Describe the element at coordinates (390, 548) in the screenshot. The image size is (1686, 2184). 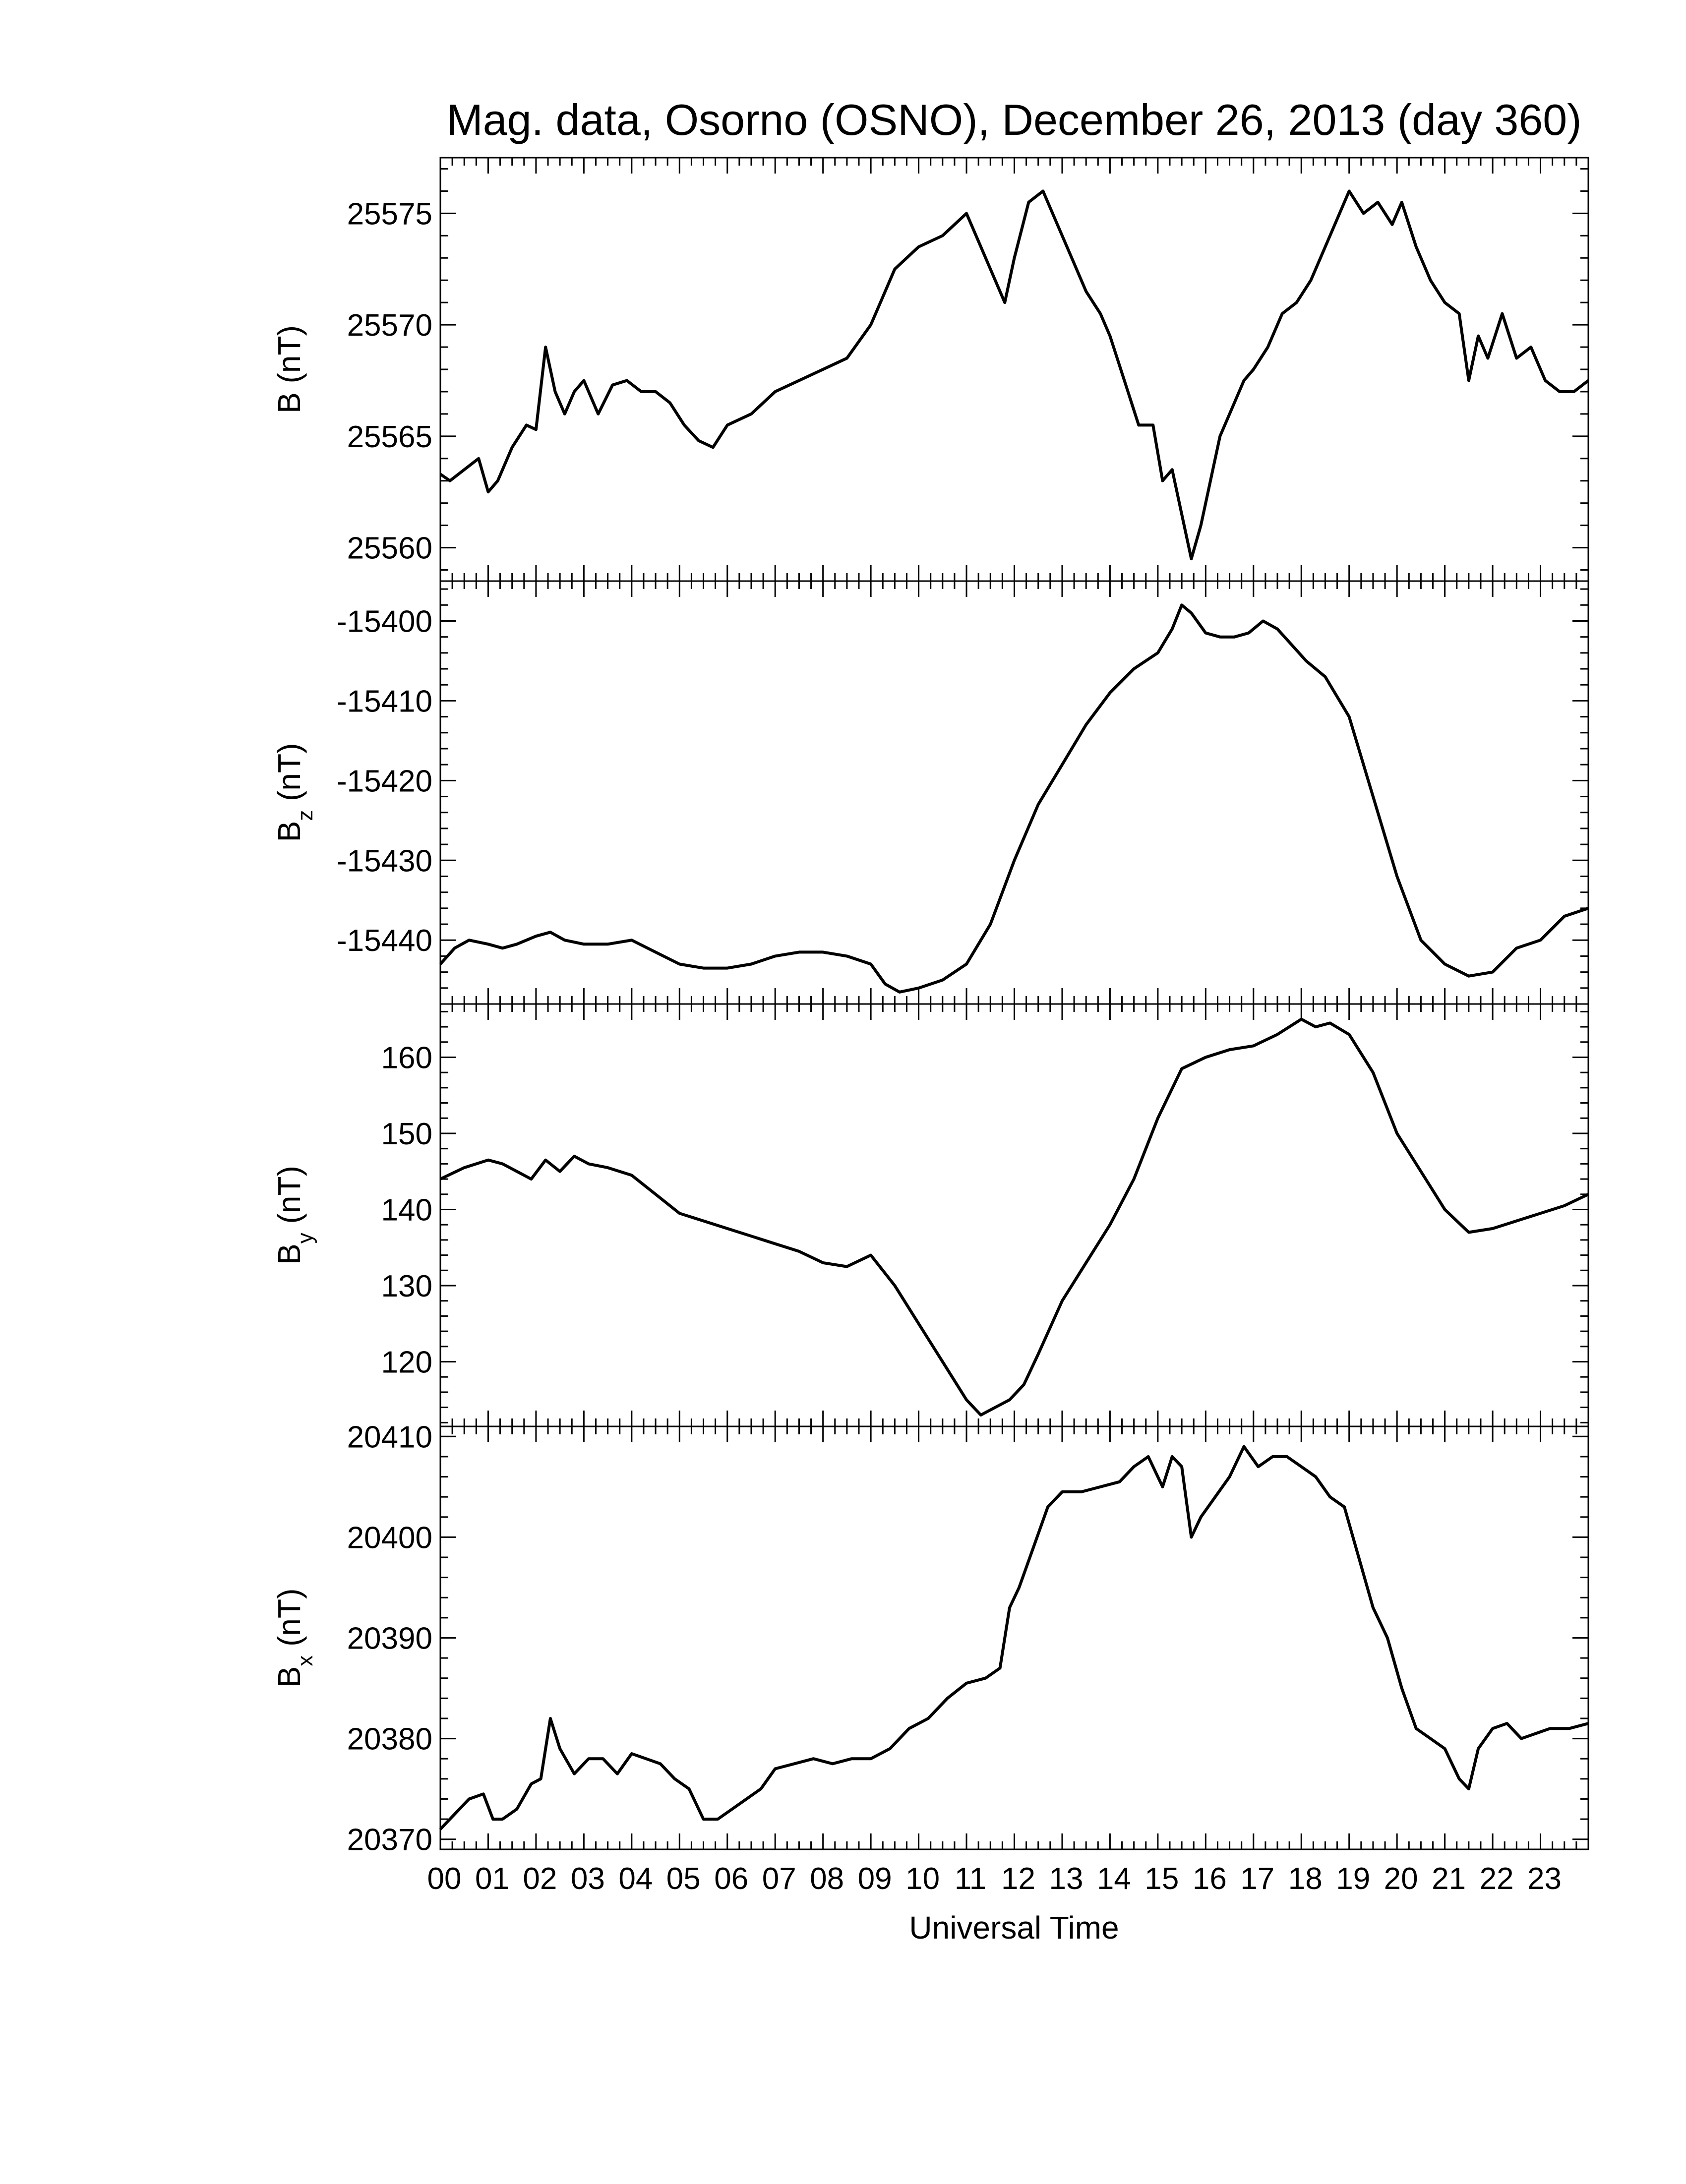
I see `y-tick-label: 25560` at that location.